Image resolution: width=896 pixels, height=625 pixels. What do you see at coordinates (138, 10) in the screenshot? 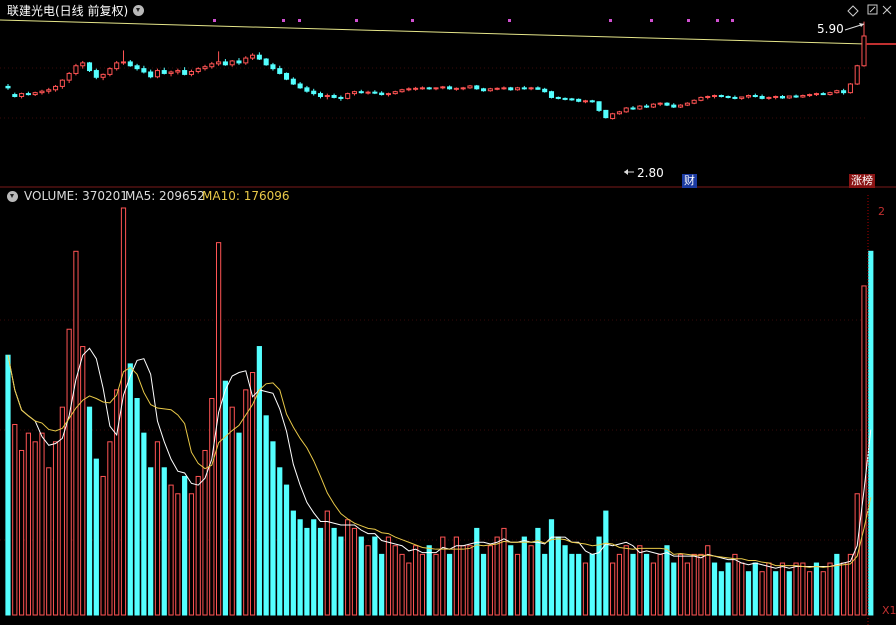
I see `title-menu-button` at bounding box center [138, 10].